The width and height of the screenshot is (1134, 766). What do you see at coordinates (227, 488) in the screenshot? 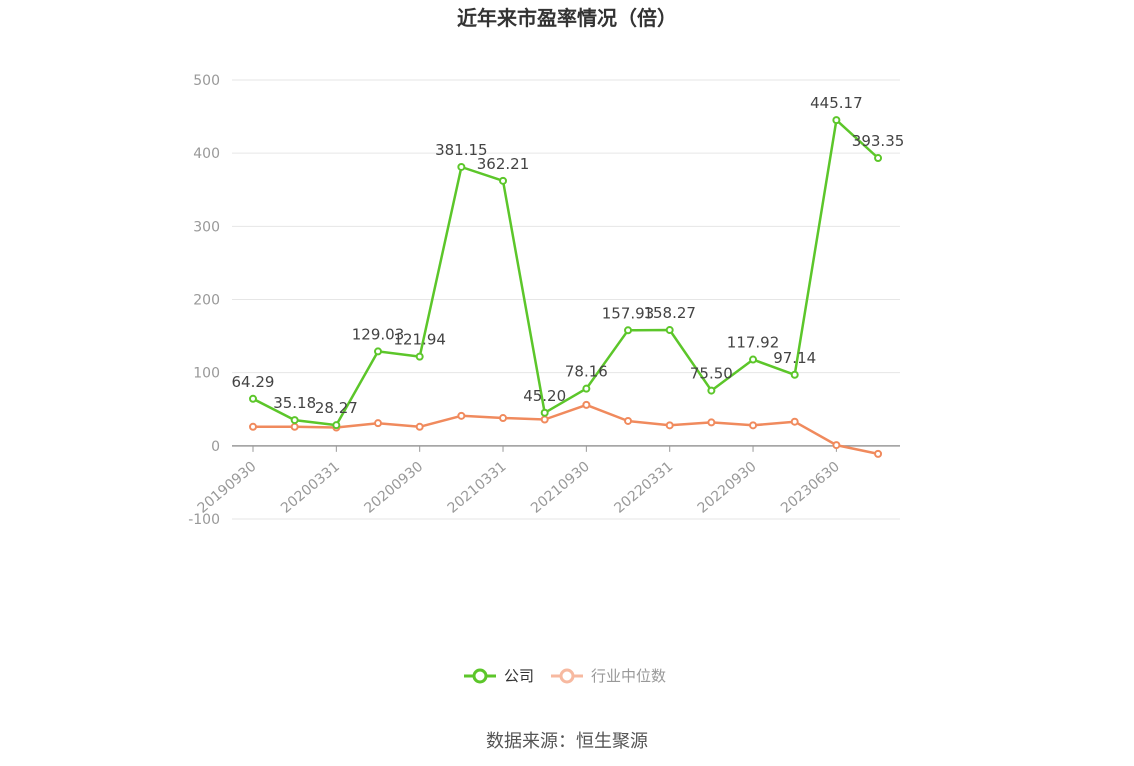
I see `x-tick-label: 20190930` at bounding box center [227, 488].